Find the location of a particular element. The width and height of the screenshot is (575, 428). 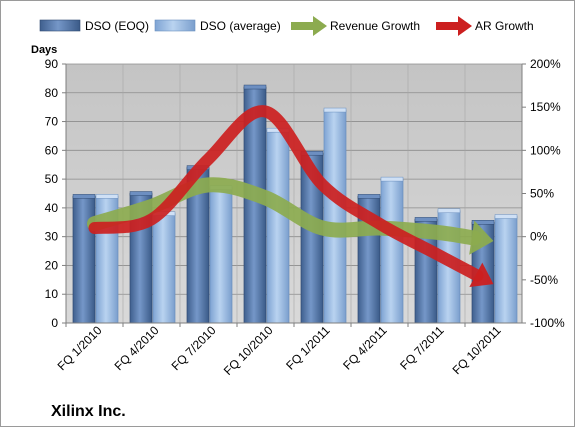

y2-tick-label: 150% is located at coordinates (545, 107).